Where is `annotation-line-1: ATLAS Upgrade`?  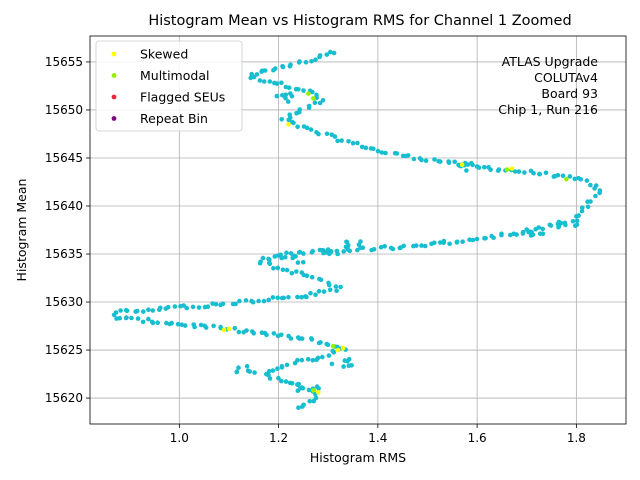
annotation-line-1: ATLAS Upgrade is located at coordinates (550, 61).